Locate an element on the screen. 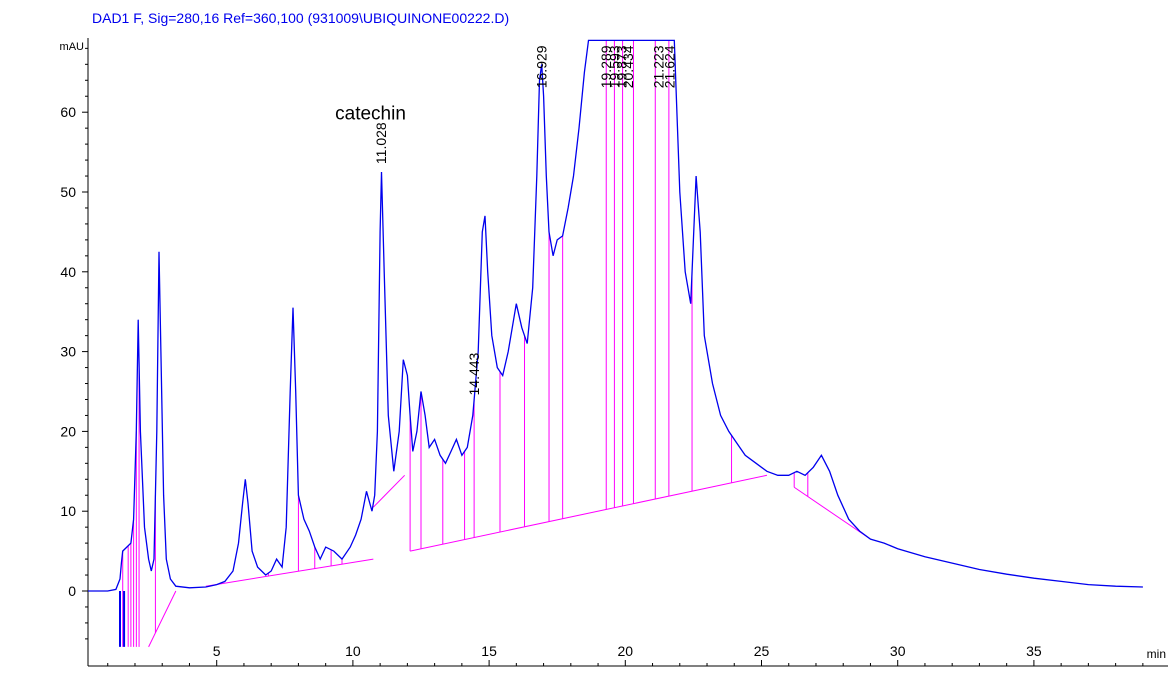  y-tick-label: 60 is located at coordinates (68, 112).